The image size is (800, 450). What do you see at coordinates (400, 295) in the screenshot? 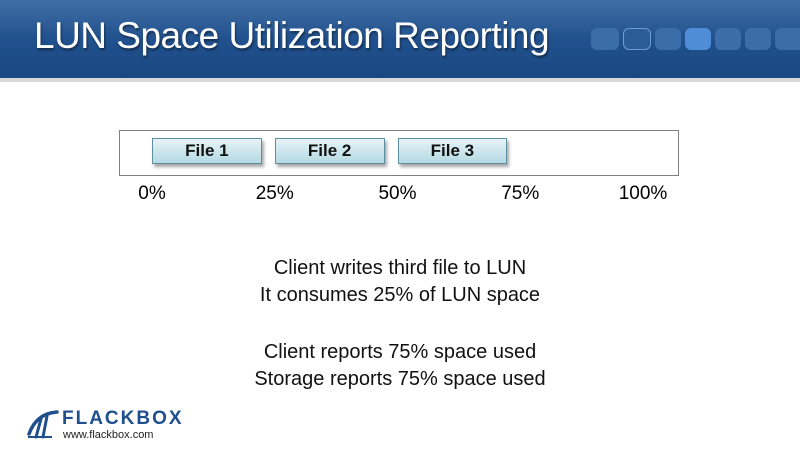
I see `text-line-2: It consumes 25% of LUN space` at bounding box center [400, 295].